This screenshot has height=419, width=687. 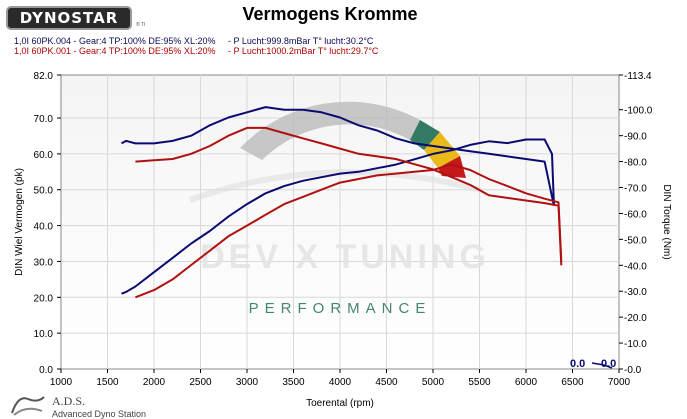 What do you see at coordinates (577, 364) in the screenshot?
I see `readout-value-left: 0.0` at bounding box center [577, 364].